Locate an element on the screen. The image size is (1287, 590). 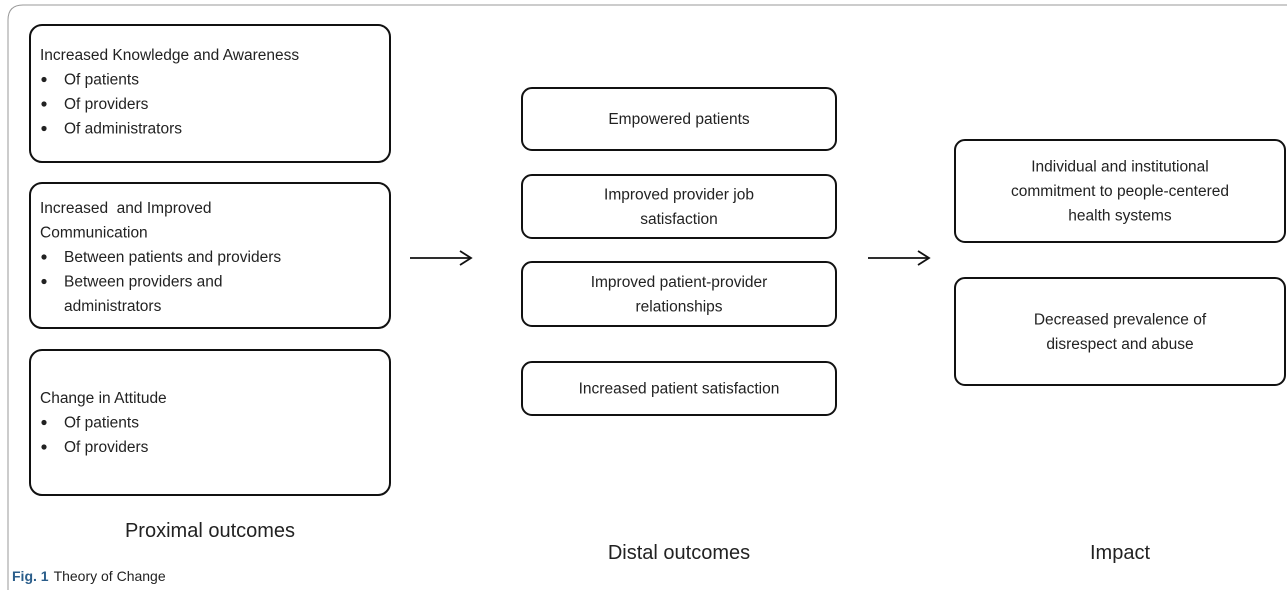
box-text: disrespect and abuse is located at coordinates (1119, 344).